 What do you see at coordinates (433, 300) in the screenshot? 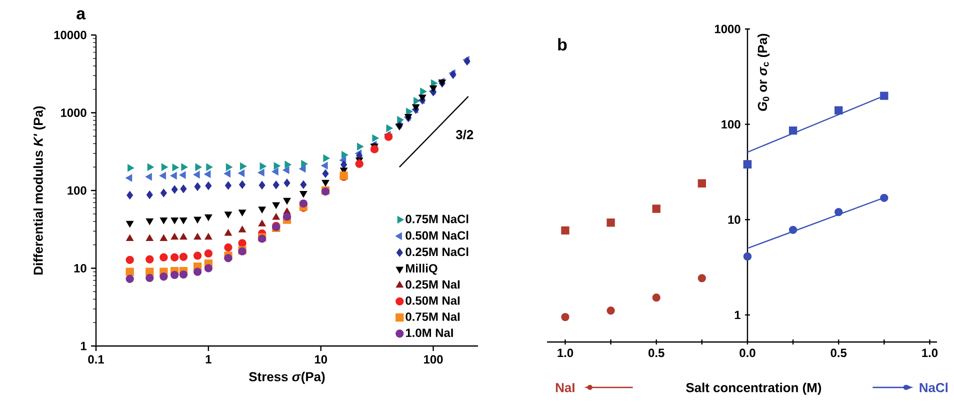
I see `legend-label: 0.50M NaI` at bounding box center [433, 300].